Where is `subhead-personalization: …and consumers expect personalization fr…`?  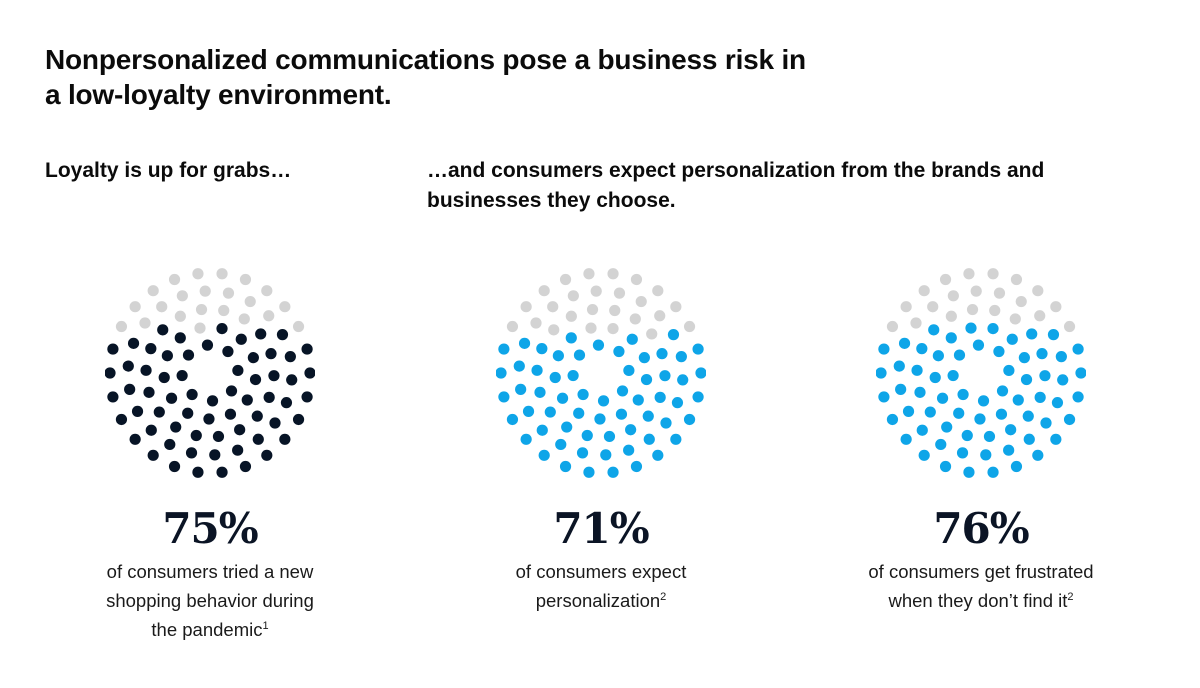 subhead-personalization: …and consumers expect personalization fr… is located at coordinates (777, 186).